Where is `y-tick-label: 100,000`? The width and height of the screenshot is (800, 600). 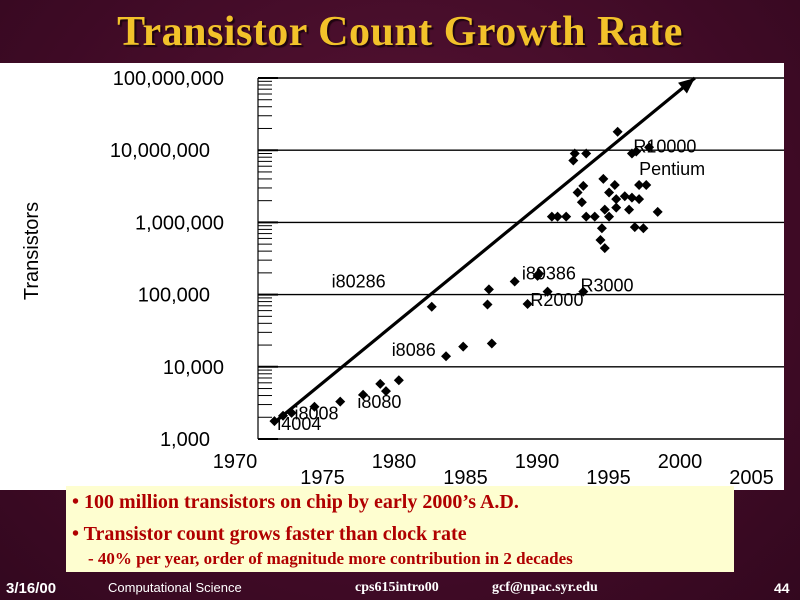
y-tick-label: 100,000 is located at coordinates (174, 296).